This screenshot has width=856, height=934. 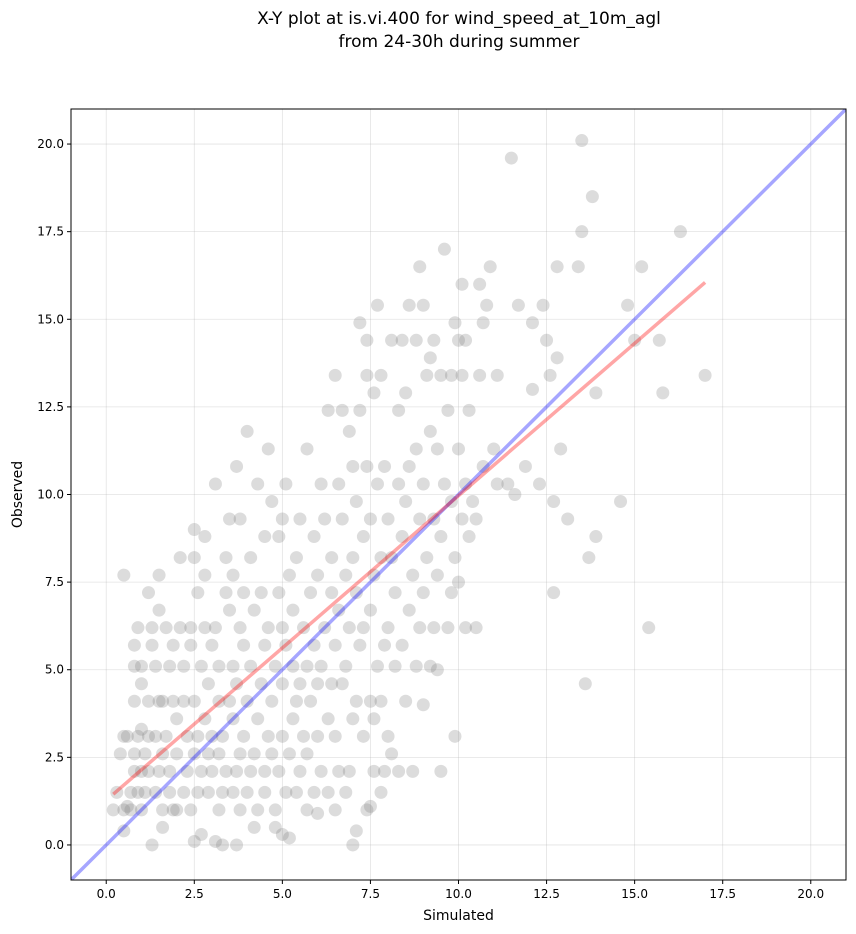 What do you see at coordinates (634, 894) in the screenshot?
I see `x-tick-label: 15.0` at bounding box center [634, 894].